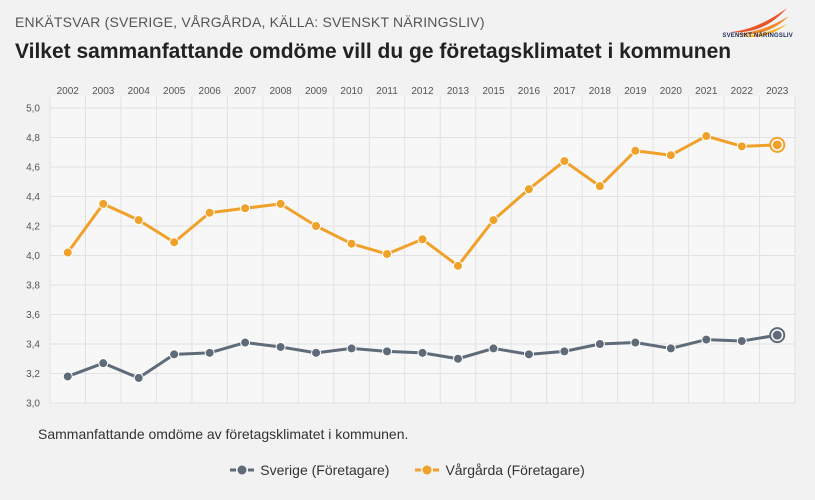 The height and width of the screenshot is (500, 815). Describe the element at coordinates (325, 470) in the screenshot. I see `legend-label-sverige: Sverige (Företagare)` at that location.